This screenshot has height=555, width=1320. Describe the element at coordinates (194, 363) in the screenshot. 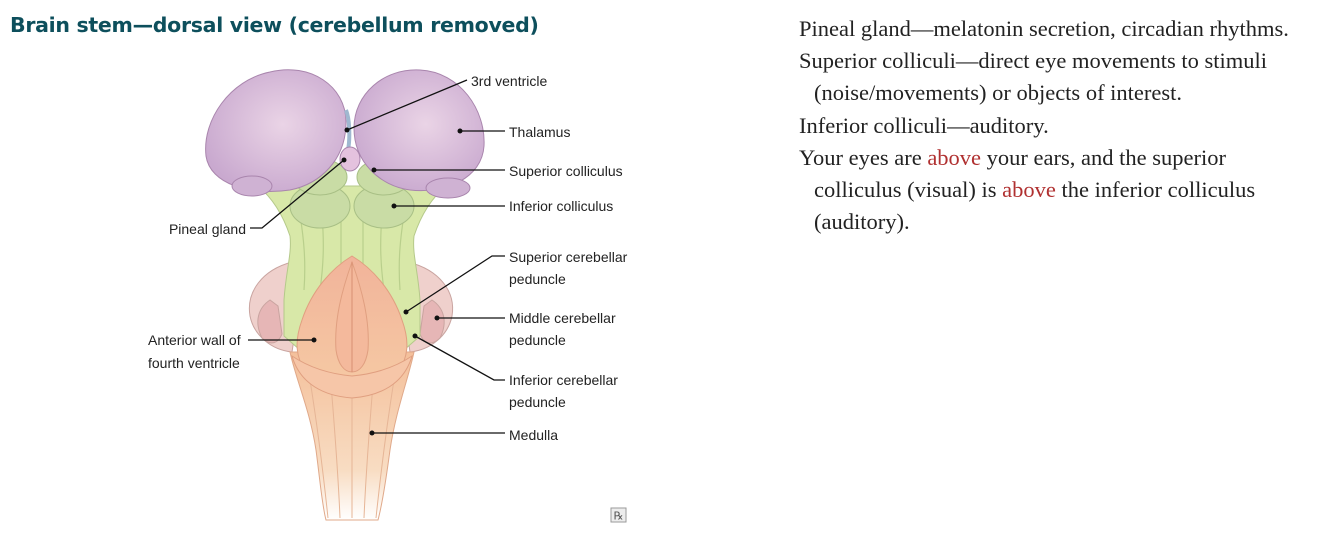

I see `label-anterior-wall-line2: fourth ventricle` at that location.